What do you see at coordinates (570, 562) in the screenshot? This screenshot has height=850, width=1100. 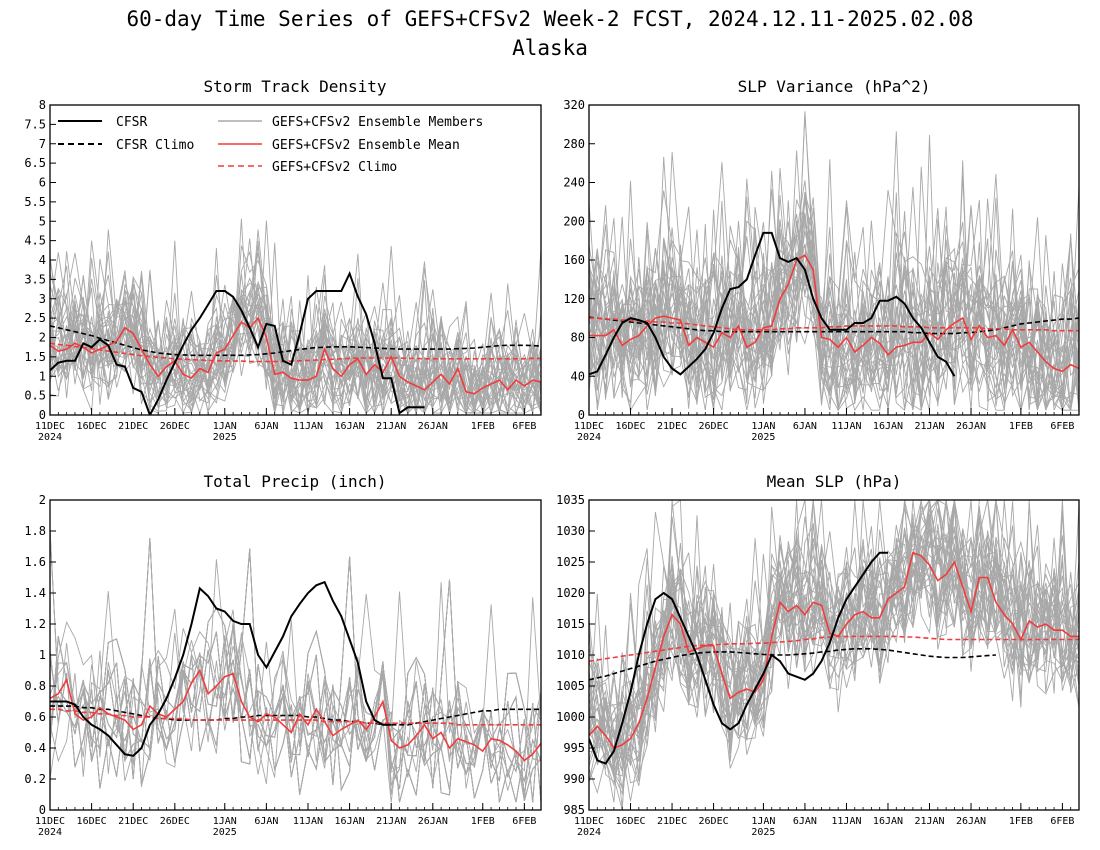 I see `y-tick-label: 1025` at bounding box center [570, 562].